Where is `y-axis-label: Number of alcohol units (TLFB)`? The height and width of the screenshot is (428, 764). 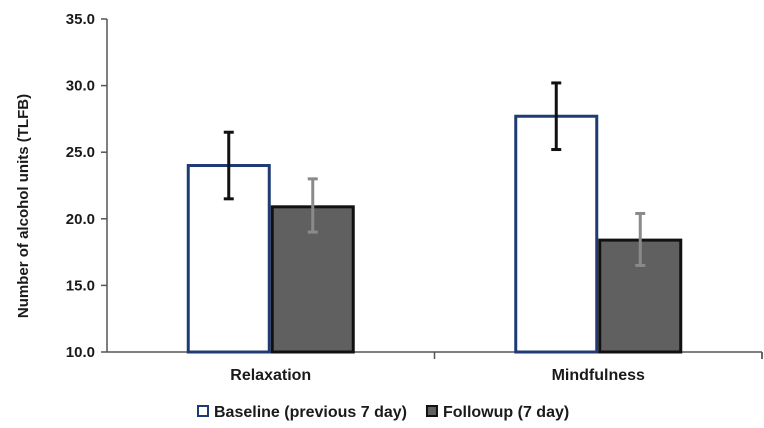
y-axis-label: Number of alcohol units (TLFB) is located at coordinates (23, 206).